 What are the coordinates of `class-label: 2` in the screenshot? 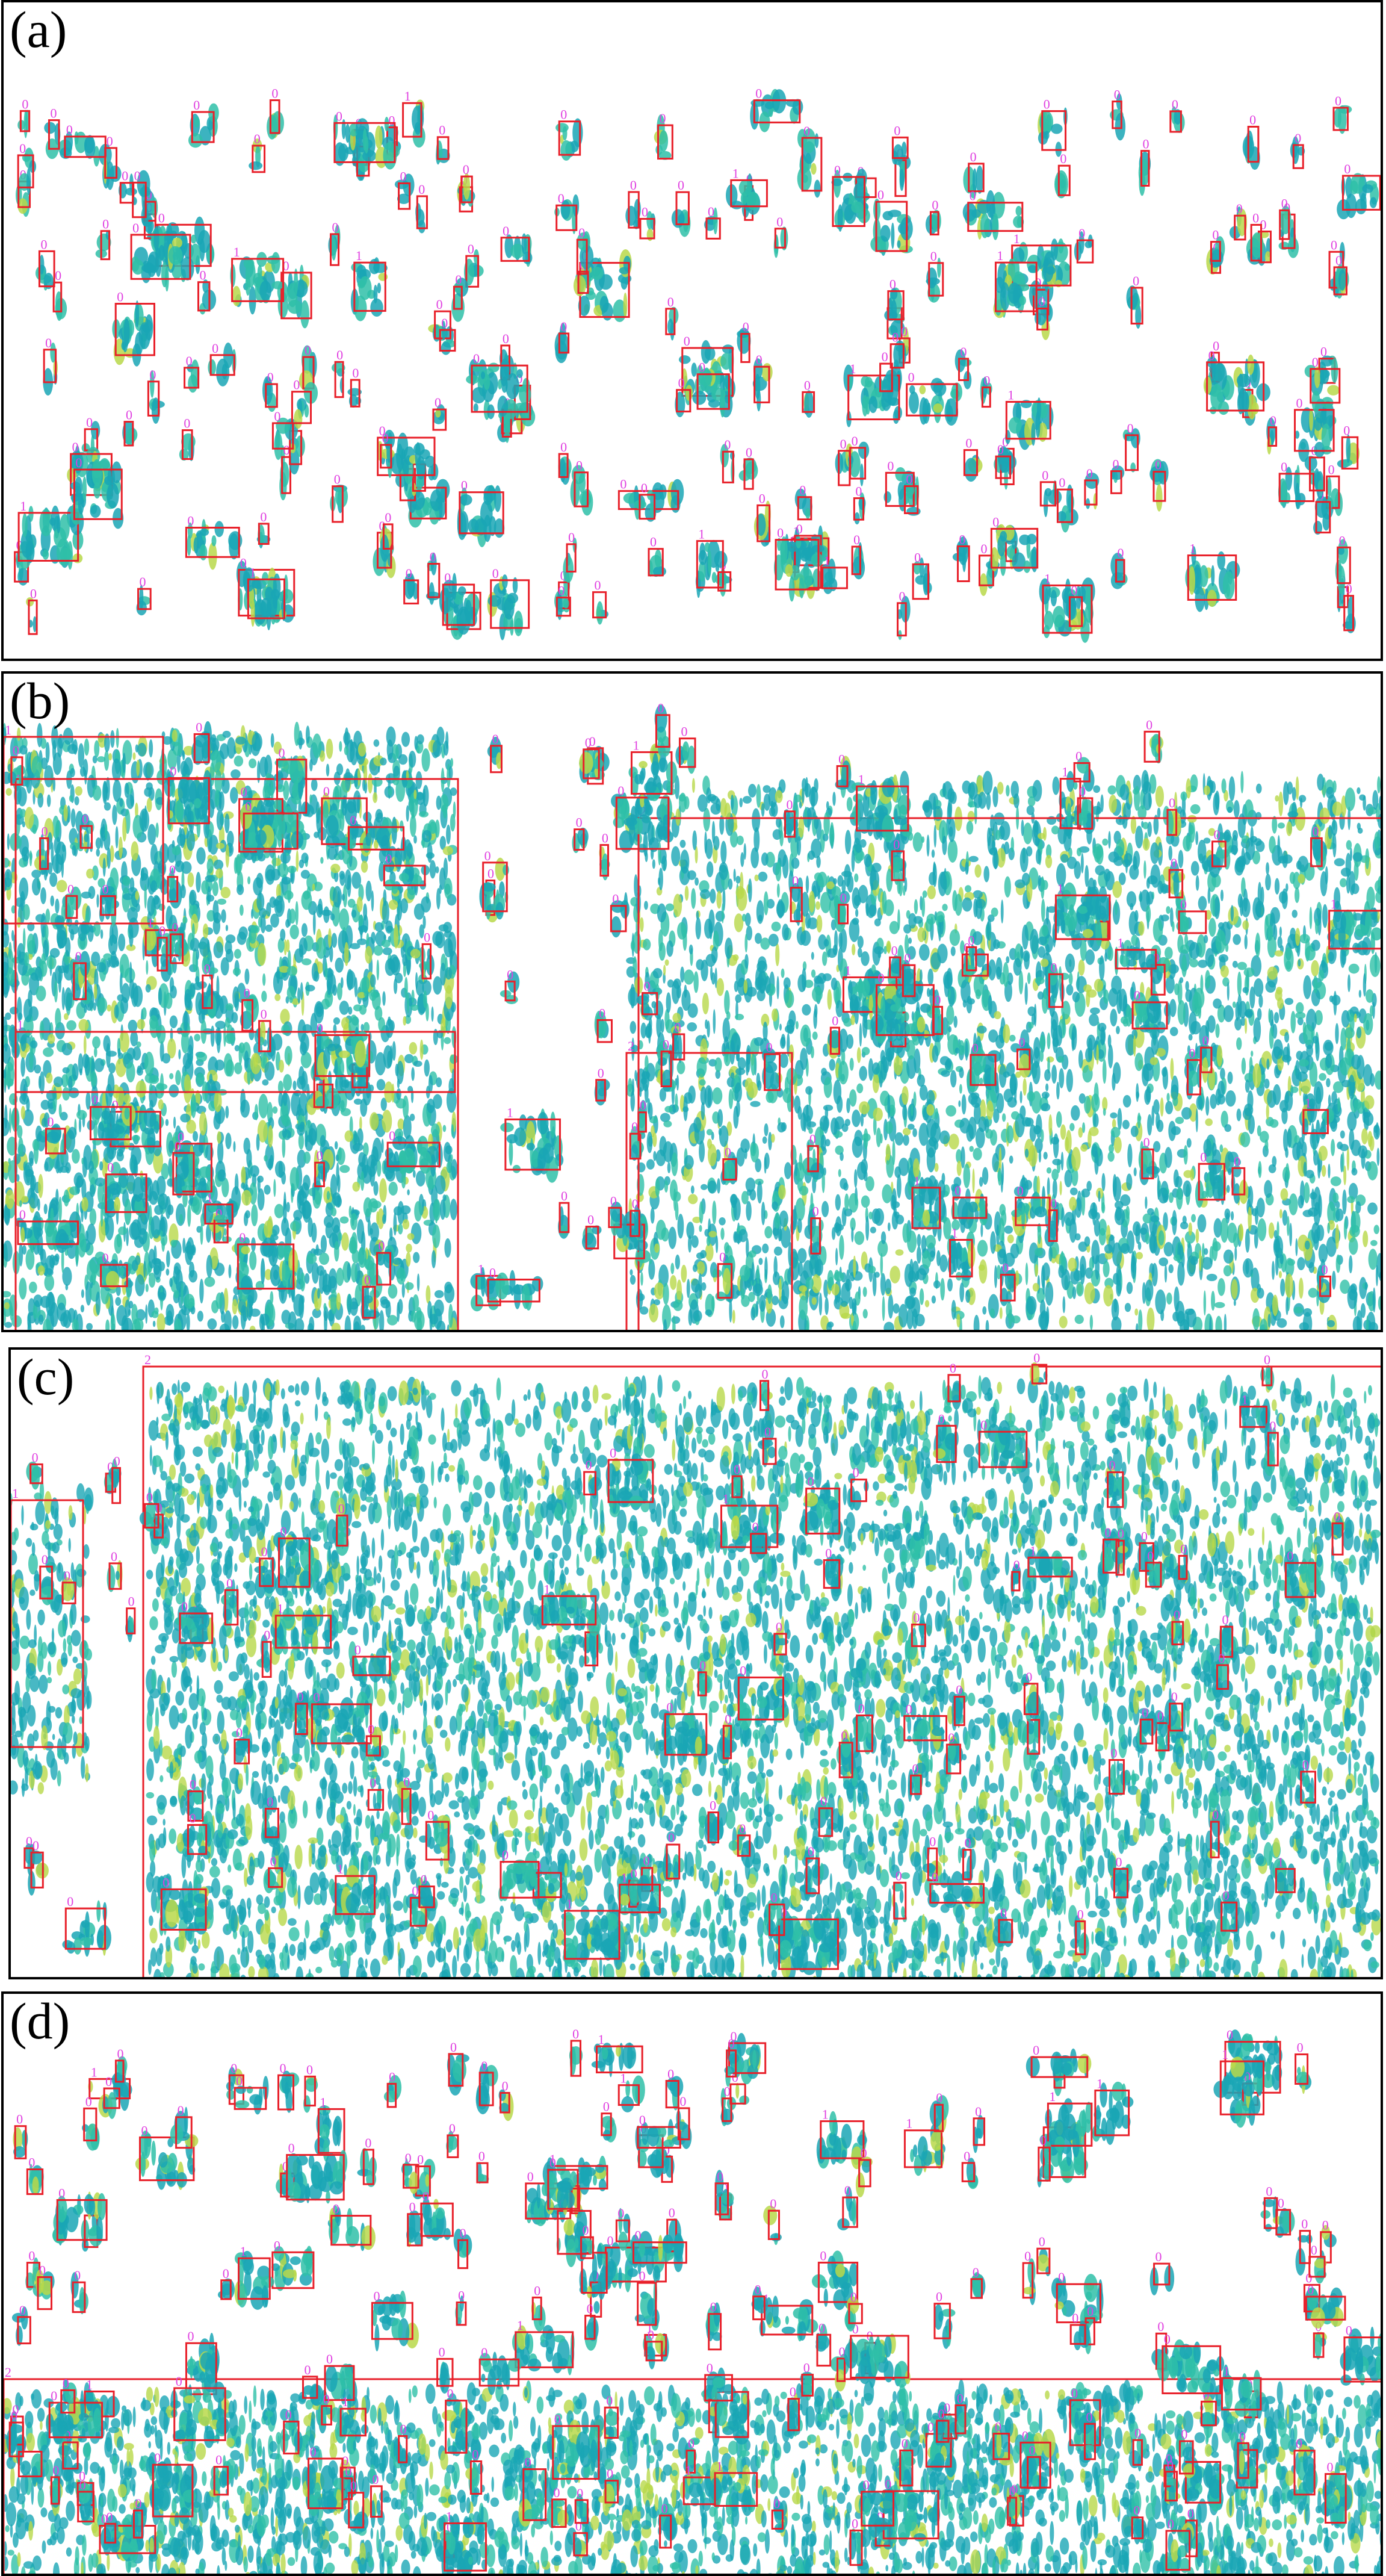 It's located at (8, 2372).